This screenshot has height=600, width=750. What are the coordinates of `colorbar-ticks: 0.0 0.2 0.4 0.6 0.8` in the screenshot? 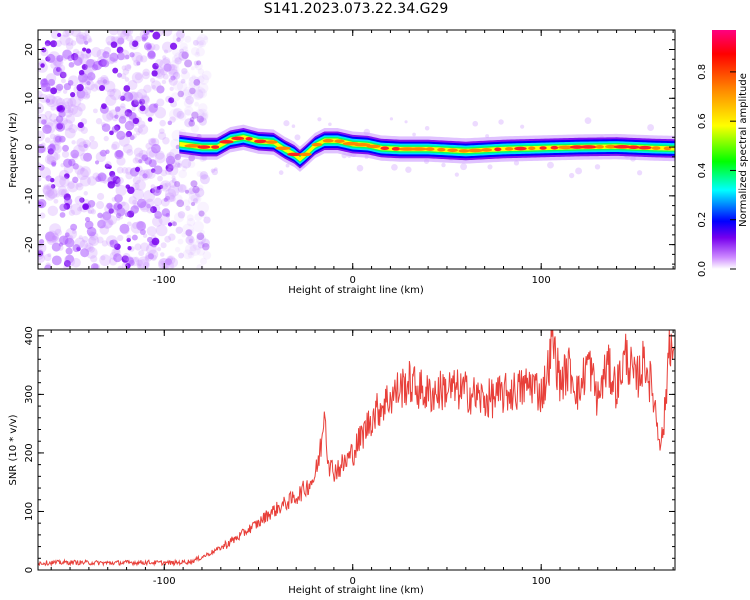 It's located at (716, 170).